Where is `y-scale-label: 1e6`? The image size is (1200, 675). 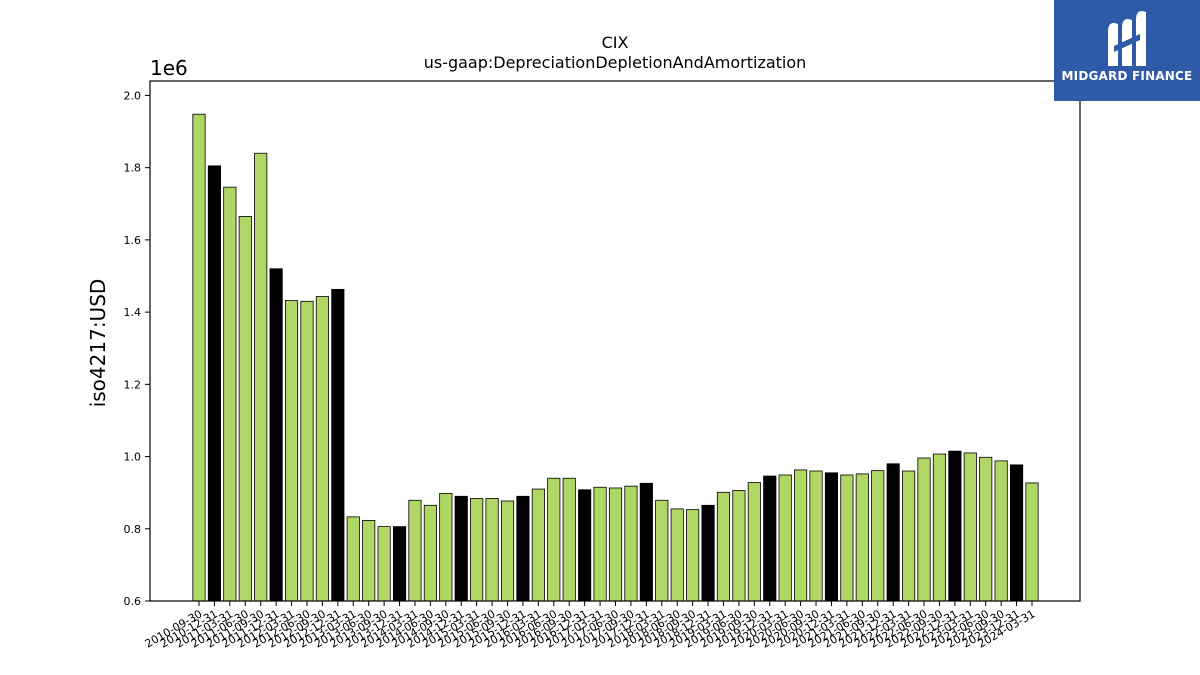
y-scale-label: 1e6 is located at coordinates (169, 68).